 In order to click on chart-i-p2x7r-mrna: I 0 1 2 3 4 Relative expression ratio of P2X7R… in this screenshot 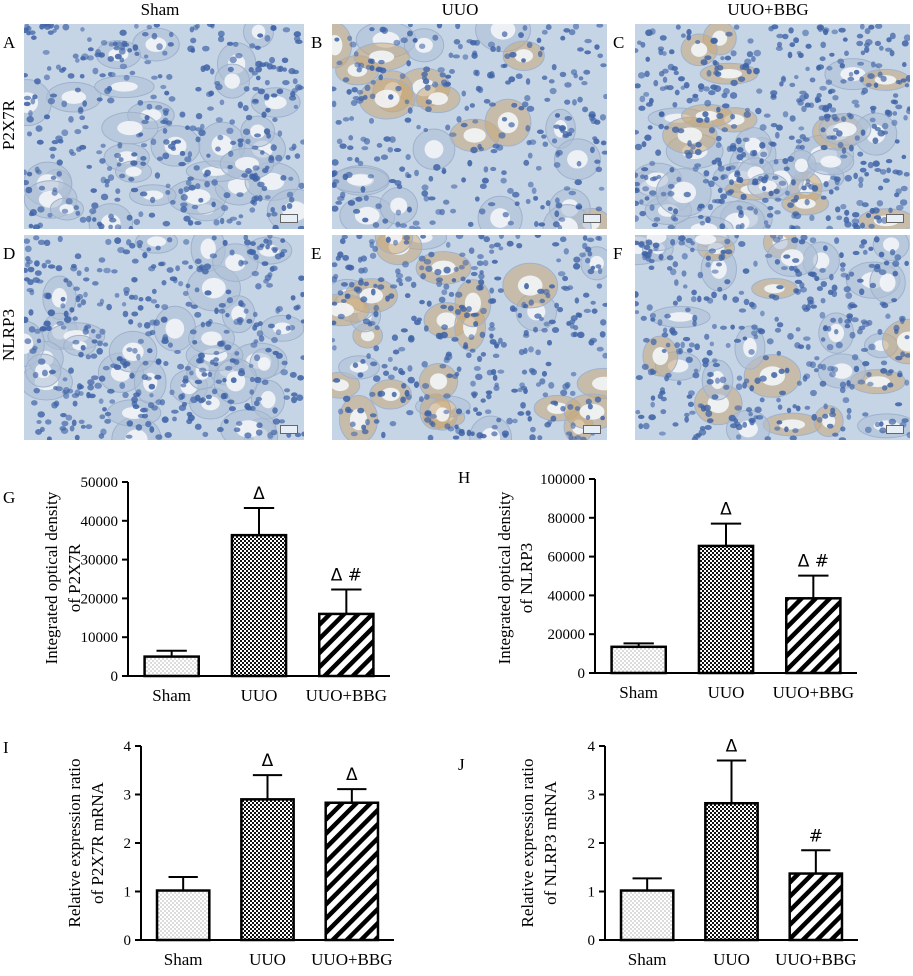, I will do `click(198, 853)`.